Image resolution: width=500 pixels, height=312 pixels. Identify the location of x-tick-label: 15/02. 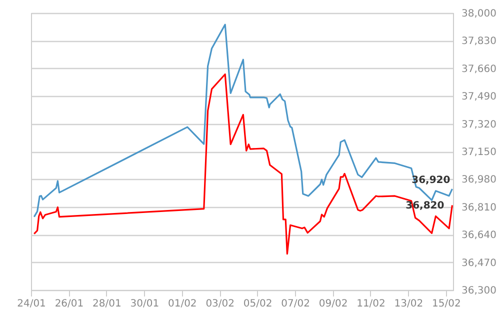
(446, 304).